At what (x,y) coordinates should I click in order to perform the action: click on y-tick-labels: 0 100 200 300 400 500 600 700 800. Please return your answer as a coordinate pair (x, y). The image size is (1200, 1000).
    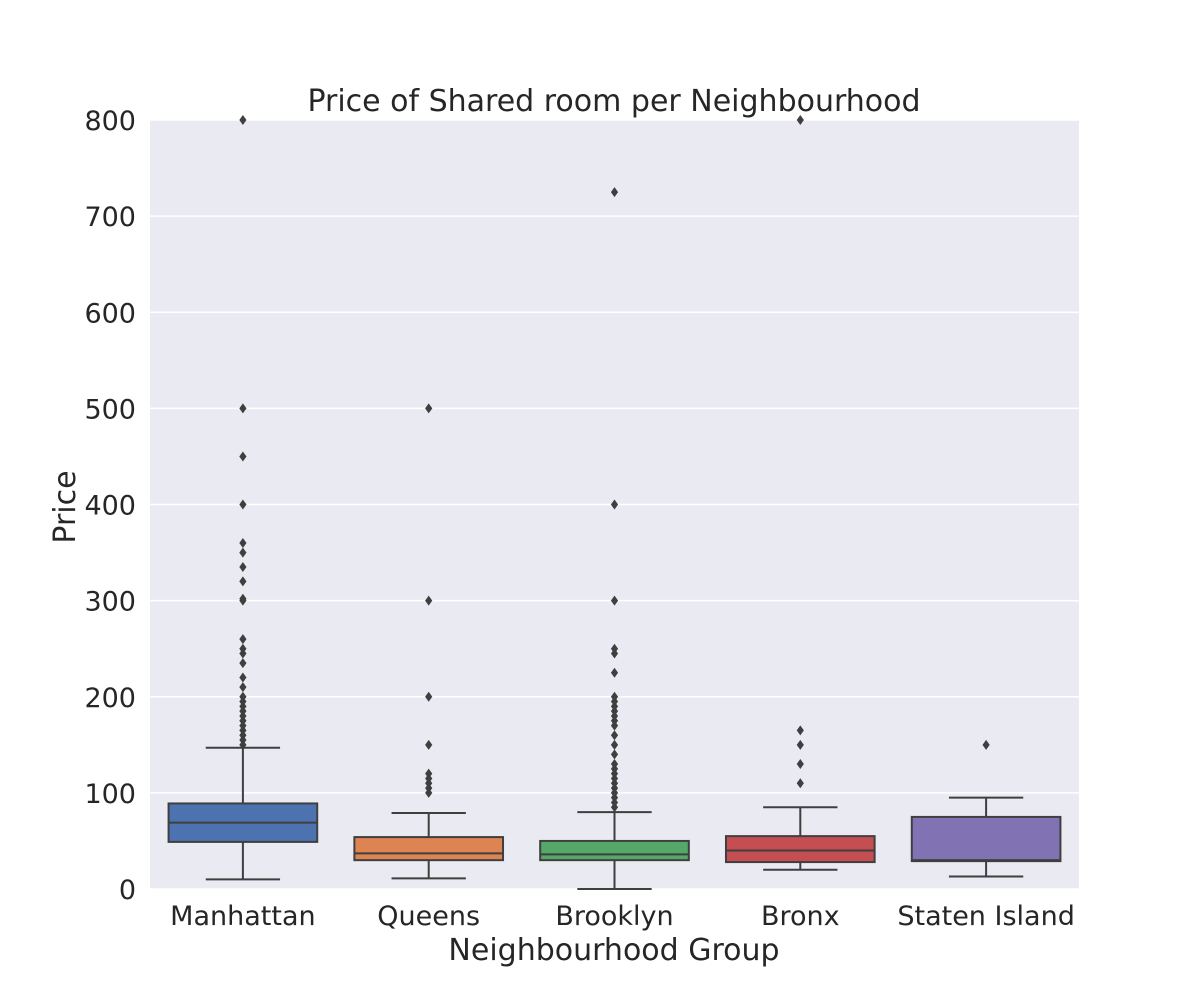
    Looking at the image, I should click on (110, 506).